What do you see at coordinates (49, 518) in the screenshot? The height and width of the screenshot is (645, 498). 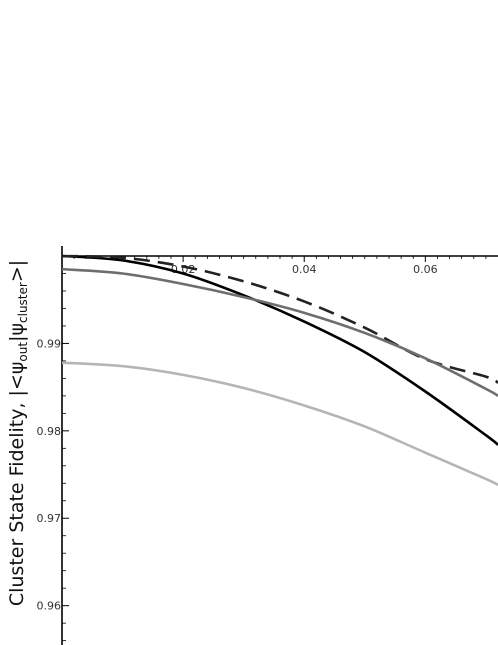 I see `y-tick-label: 0.97` at bounding box center [49, 518].